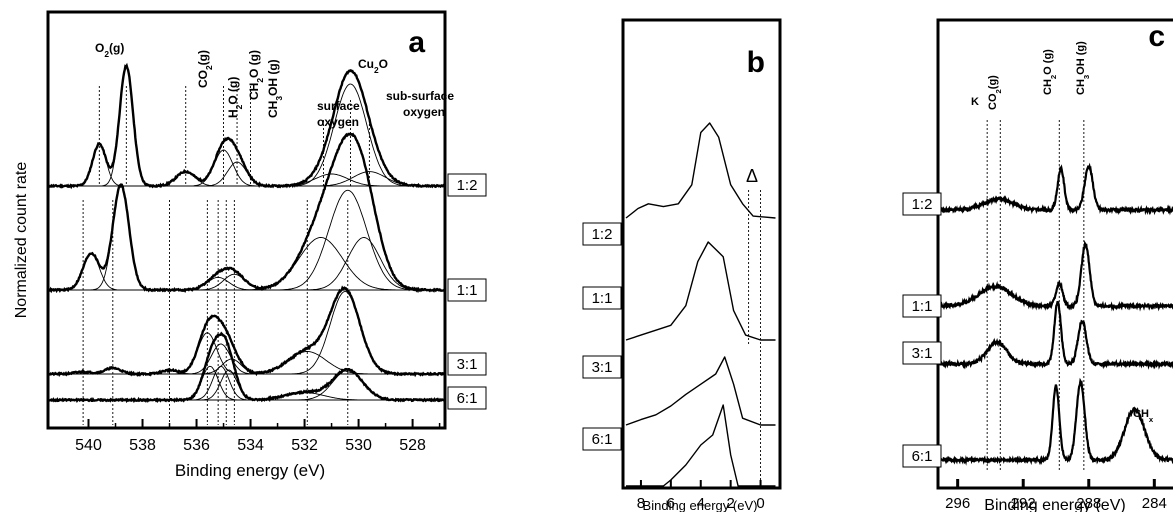  Describe the element at coordinates (250, 445) in the screenshot. I see `x-tick-label: 534` at that location.